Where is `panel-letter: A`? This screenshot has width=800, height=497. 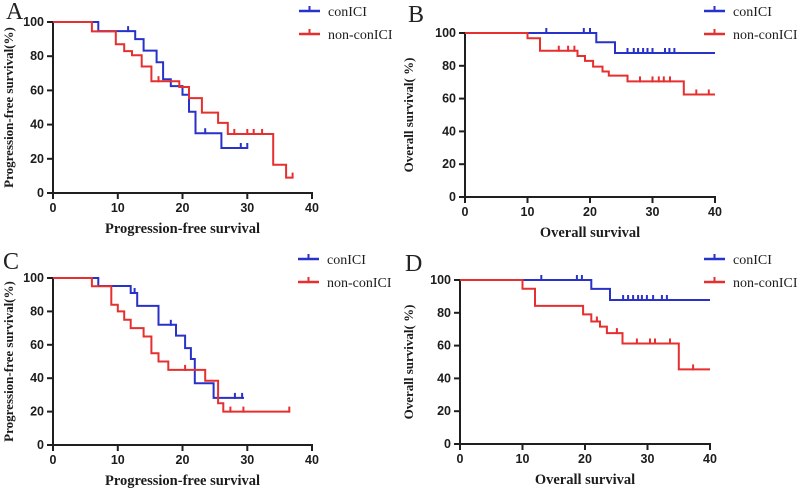 panel-letter: A is located at coordinates (15, 12).